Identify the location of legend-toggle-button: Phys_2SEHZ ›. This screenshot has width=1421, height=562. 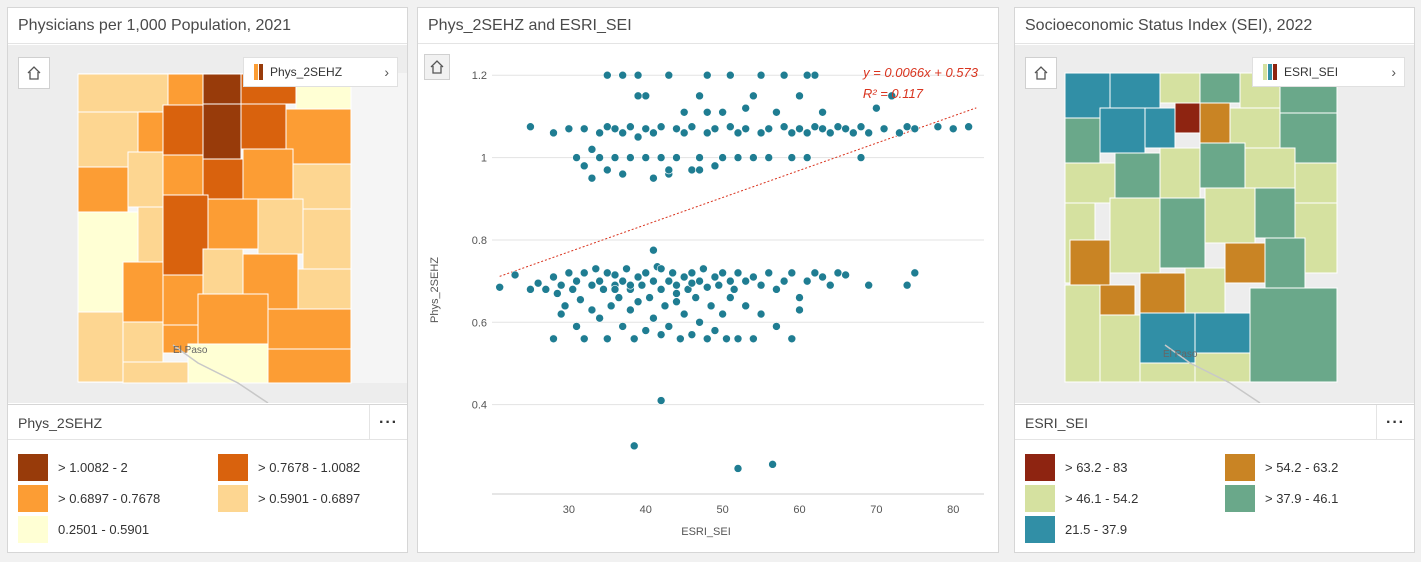
(320, 72).